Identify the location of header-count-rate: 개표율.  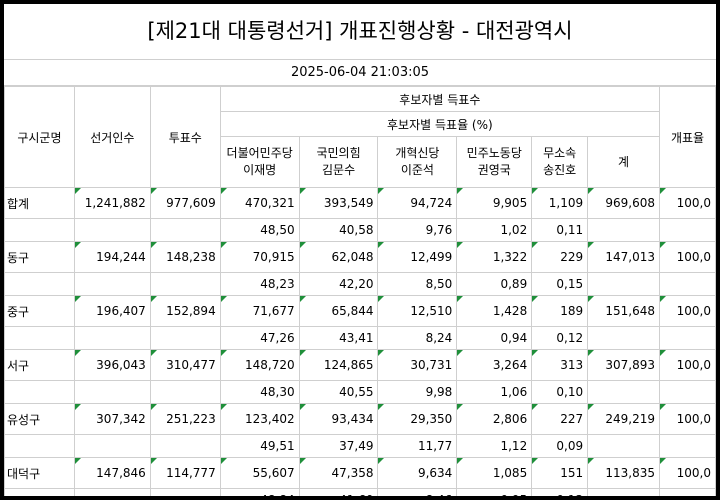
(687, 137).